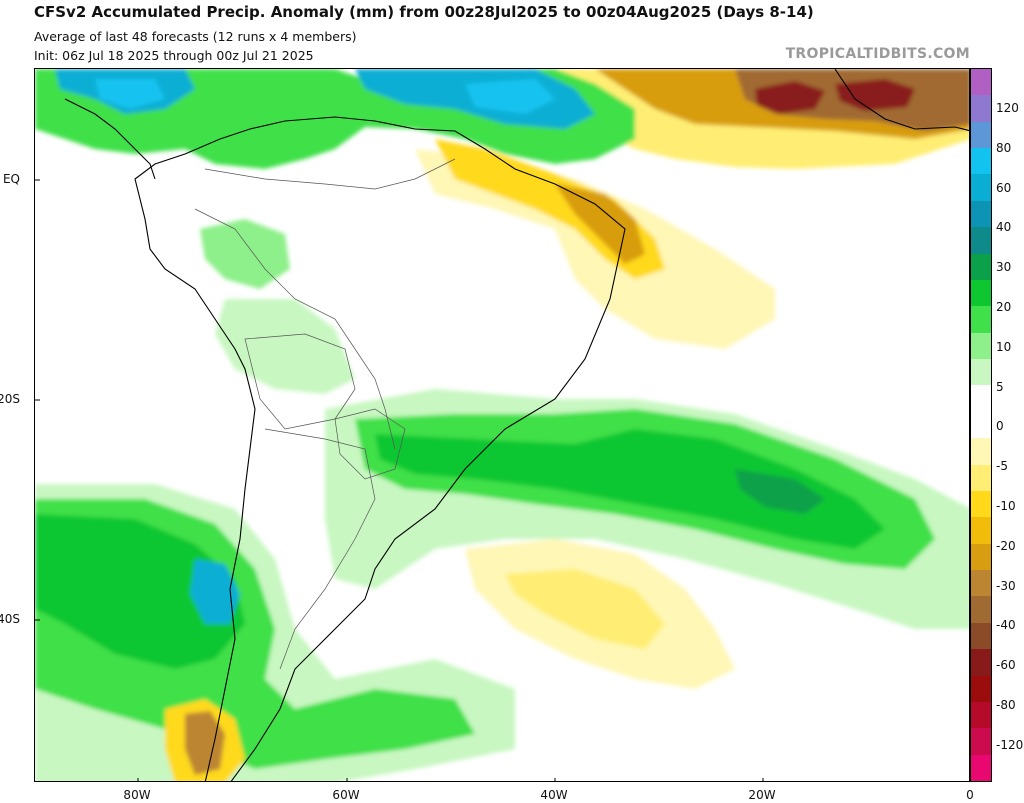 The height and width of the screenshot is (803, 1024). What do you see at coordinates (1007, 108) in the screenshot?
I see `colorbar-label: 120` at bounding box center [1007, 108].